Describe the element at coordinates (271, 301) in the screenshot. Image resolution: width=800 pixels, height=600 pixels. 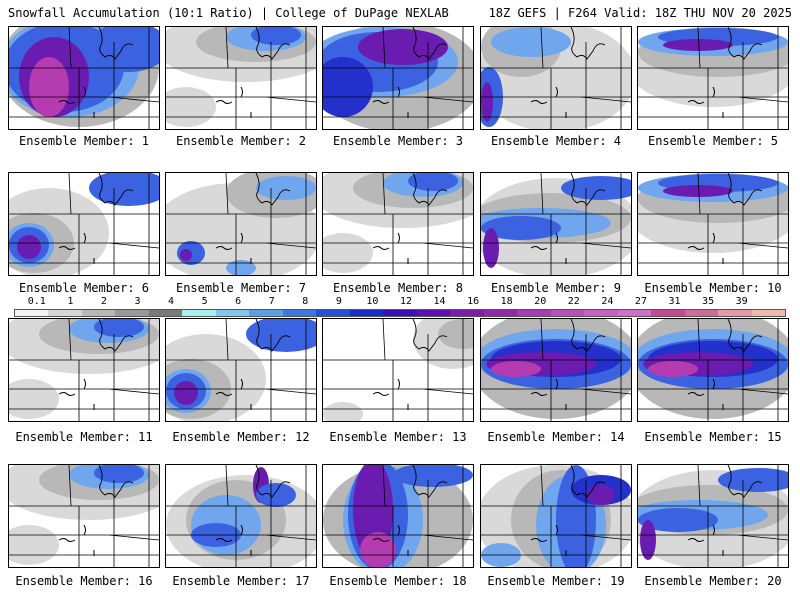
I see `colorbar-label: 7` at that location.